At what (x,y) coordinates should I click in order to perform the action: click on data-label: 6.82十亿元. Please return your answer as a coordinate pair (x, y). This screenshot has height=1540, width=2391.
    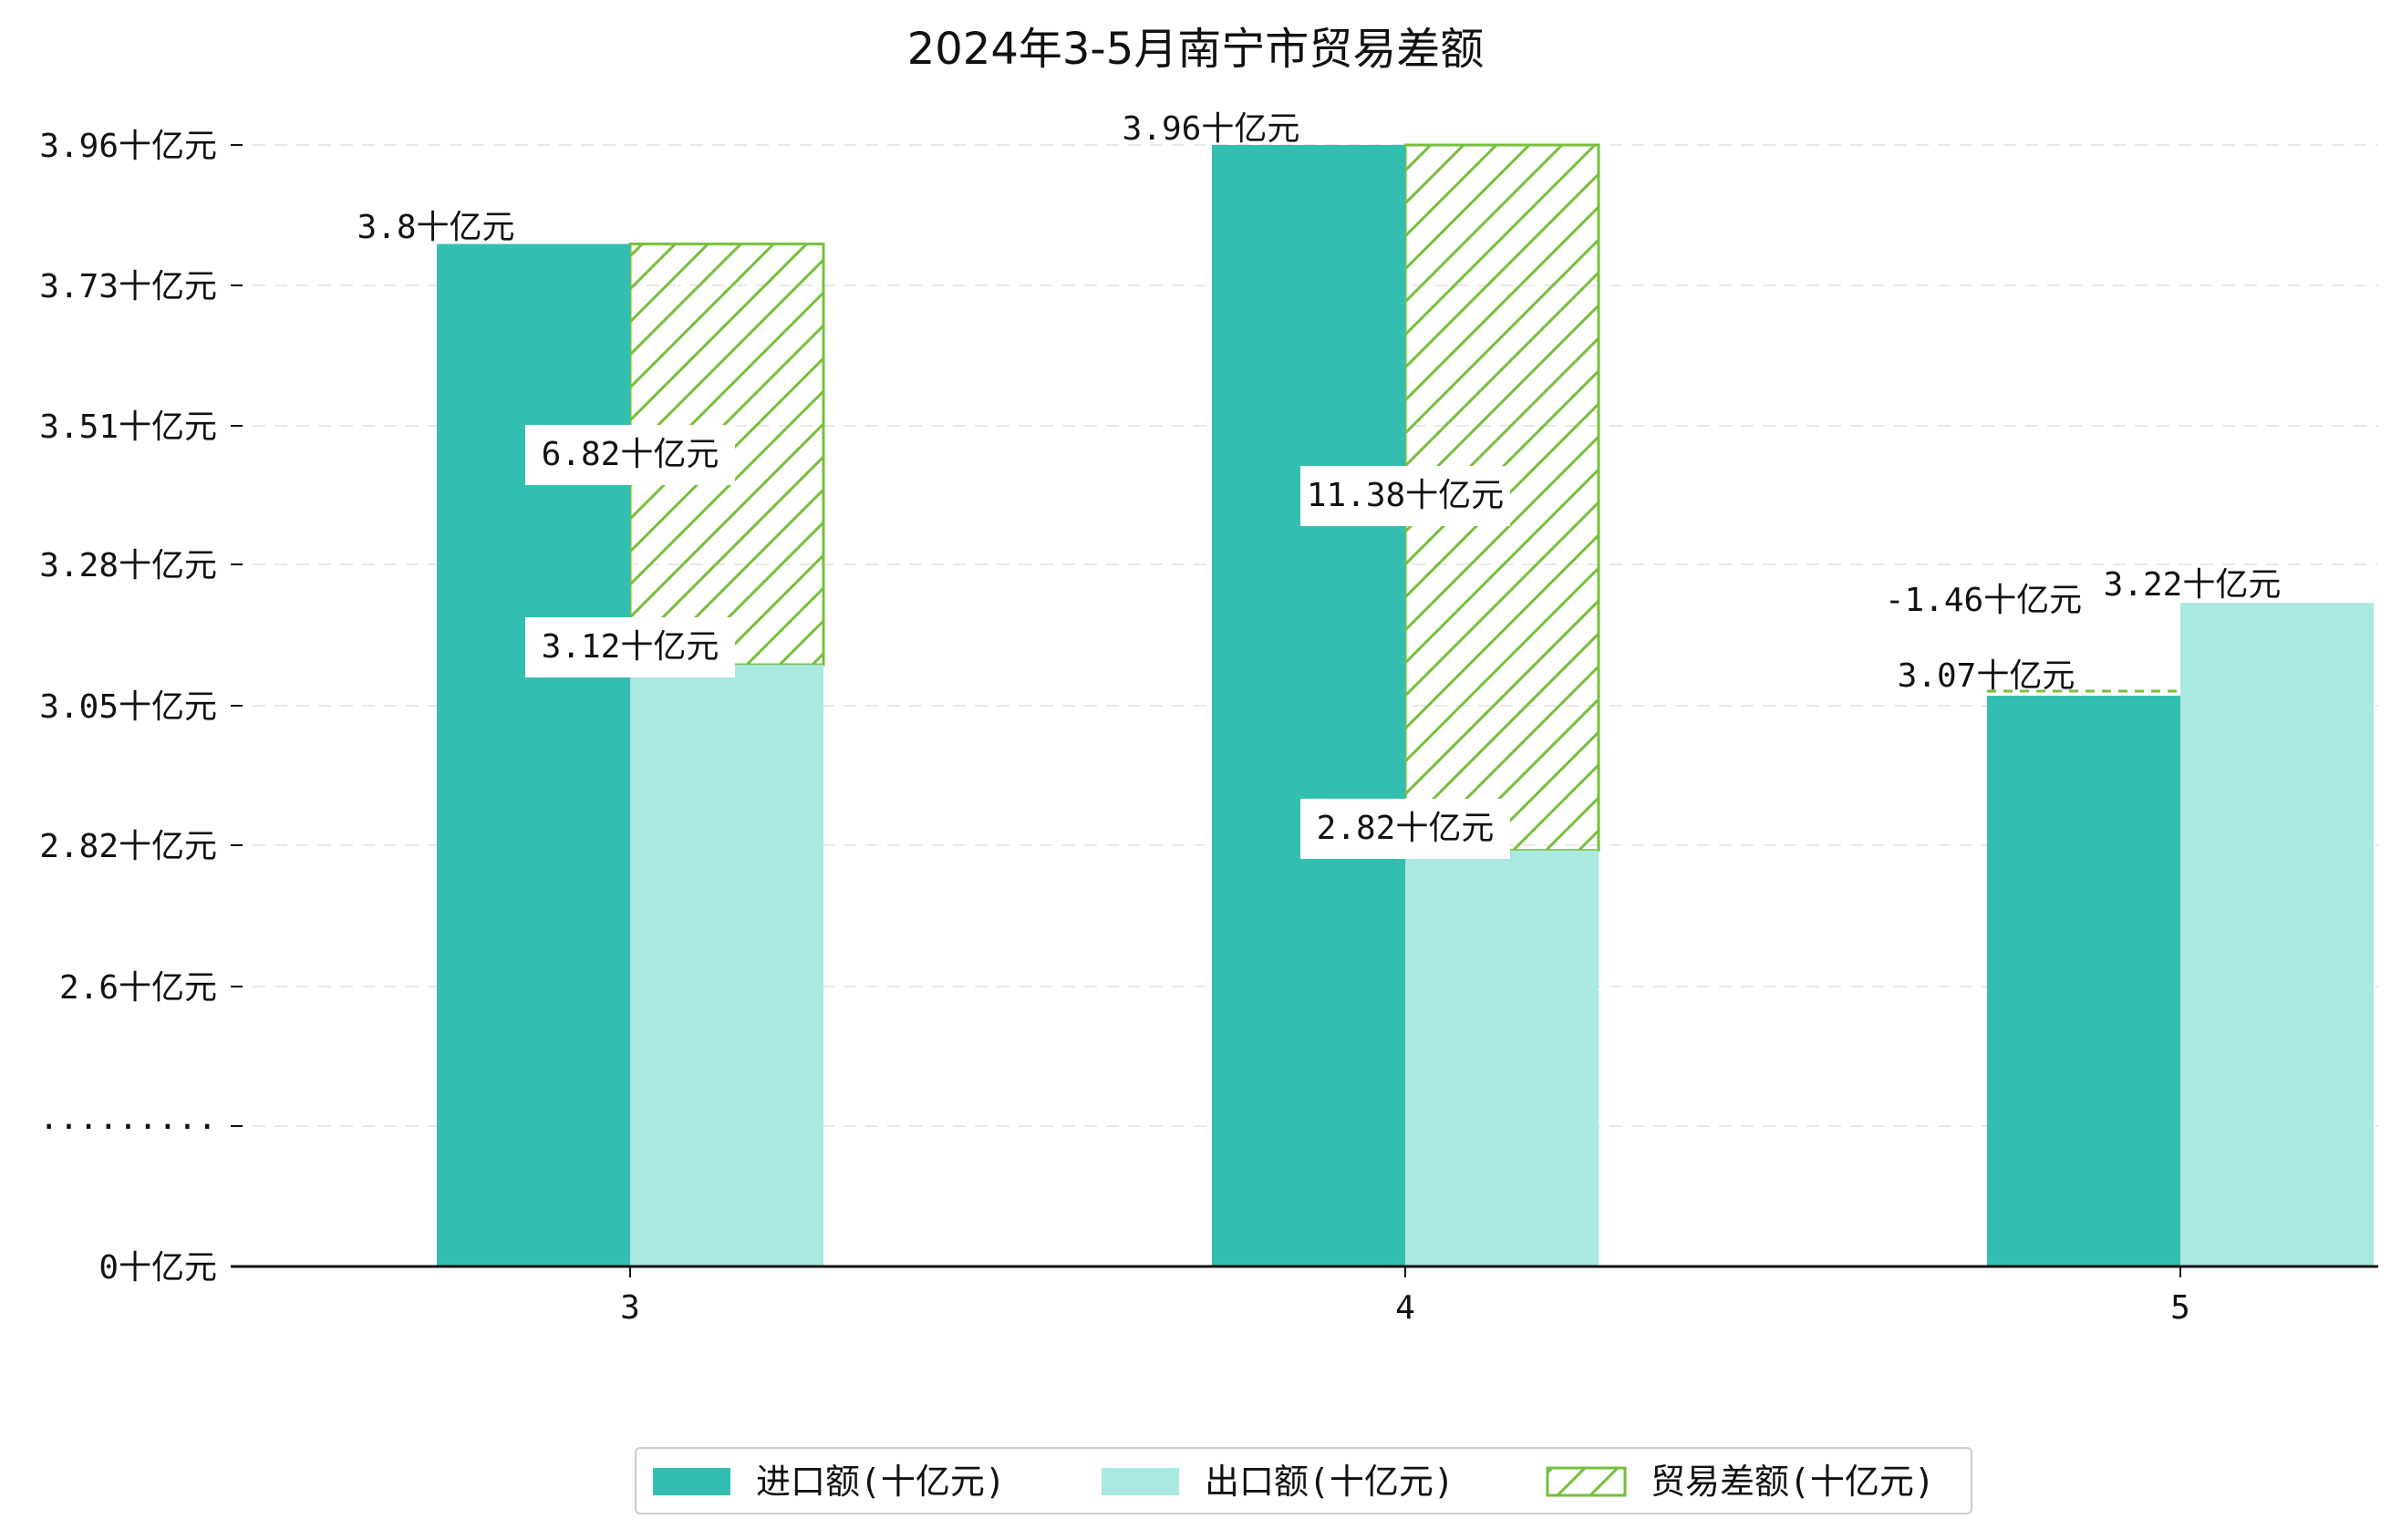
    Looking at the image, I should click on (630, 454).